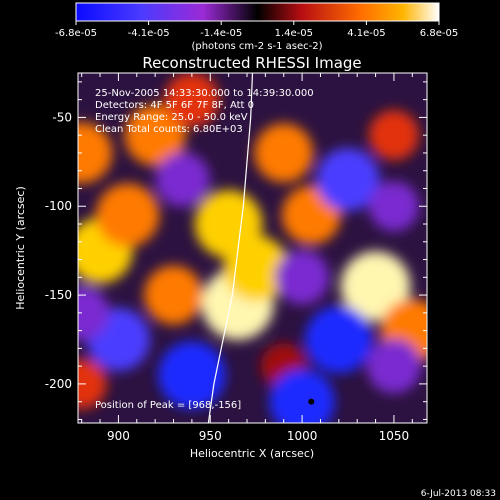 The width and height of the screenshot is (500, 500). I want to click on annotation-line: 25-Nov-2005 14:33:30.000 to 14:39:30.000, so click(204, 93).